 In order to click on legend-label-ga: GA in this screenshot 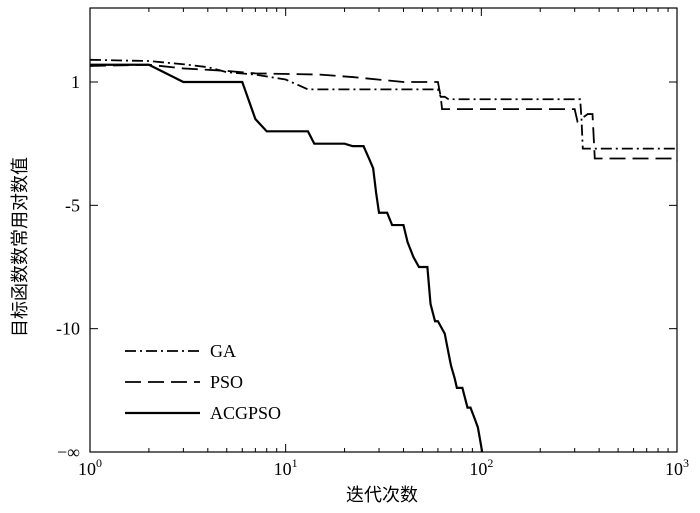, I will do `click(223, 351)`.